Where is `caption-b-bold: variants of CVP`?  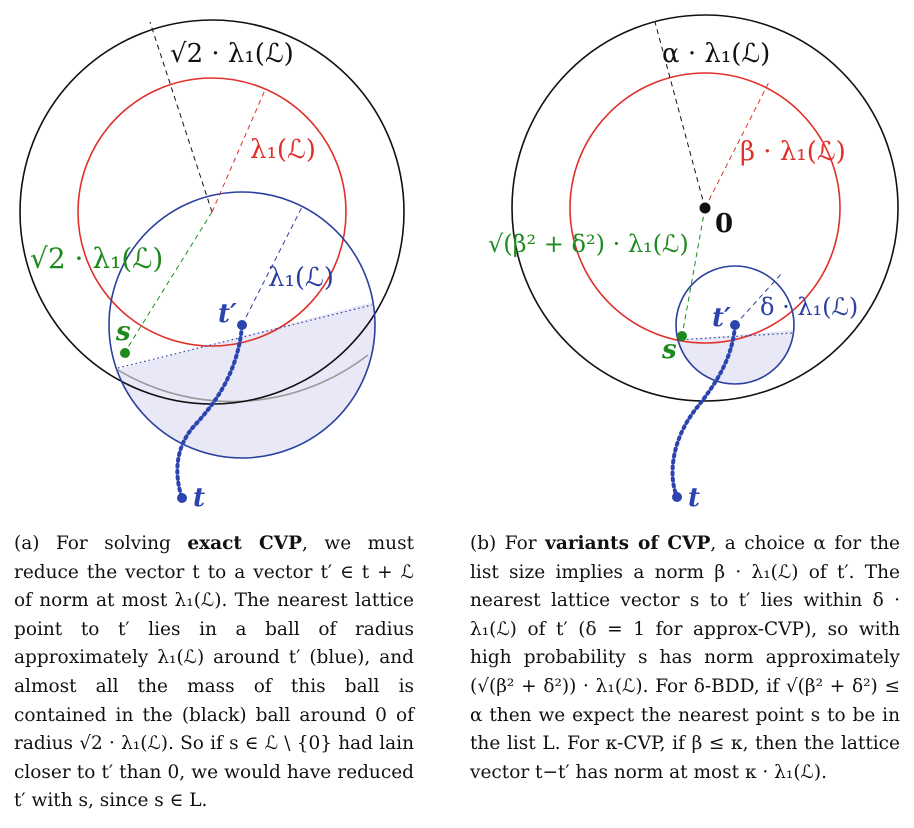 caption-b-bold: variants of CVP is located at coordinates (628, 543).